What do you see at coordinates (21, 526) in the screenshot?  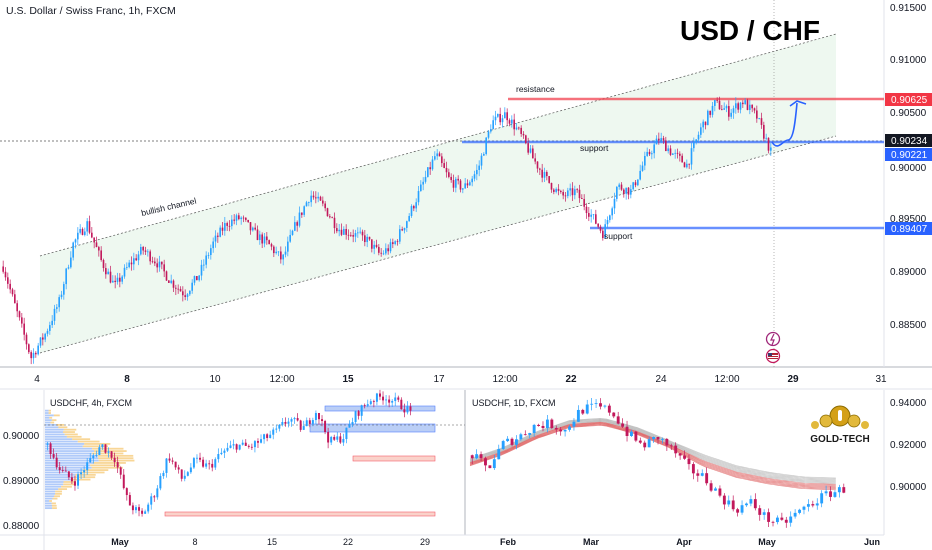 I see `left-price-tick: 0.88000` at bounding box center [21, 526].